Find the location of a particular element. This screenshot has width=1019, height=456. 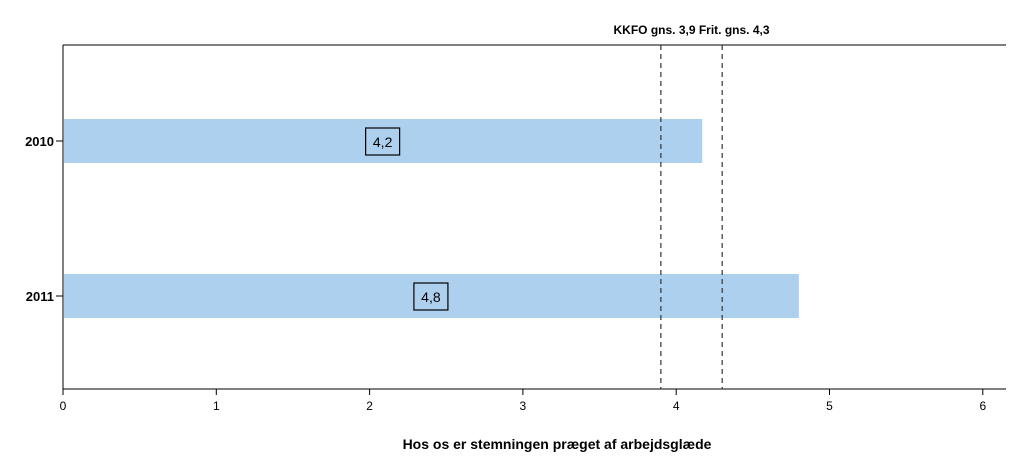

y-tick-label-2011: 2011 is located at coordinates (40, 296).